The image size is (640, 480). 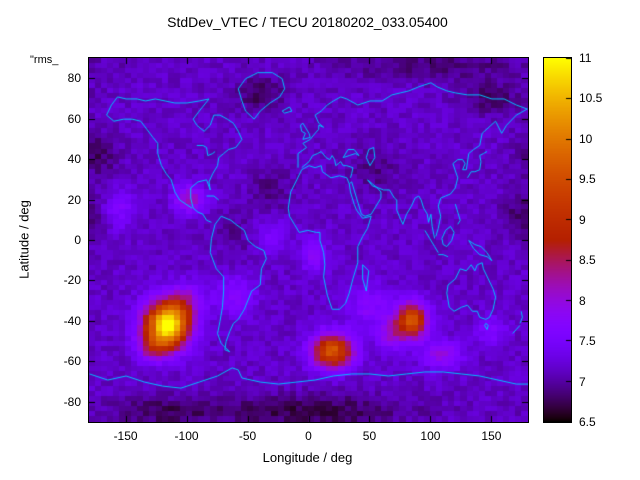 What do you see at coordinates (72, 320) in the screenshot?
I see `y-tick-label: -40` at bounding box center [72, 320].